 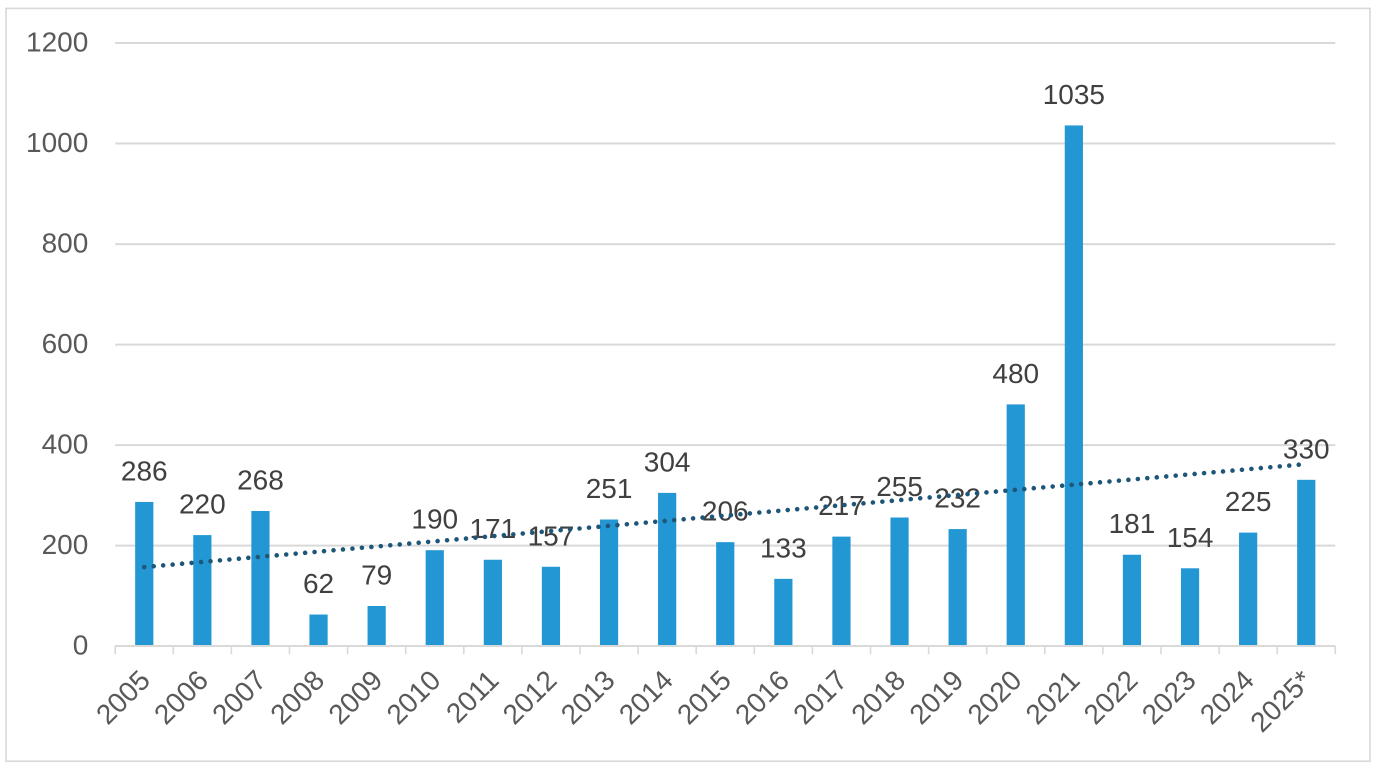 I want to click on svg-text: 480, so click(x=1015, y=373).